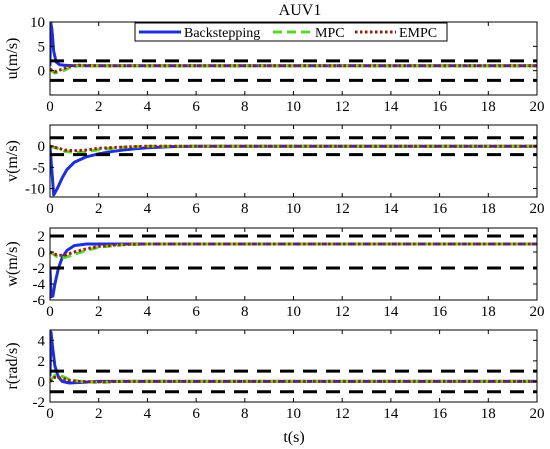  I want to click on y-tick-label: -5, so click(39, 168).